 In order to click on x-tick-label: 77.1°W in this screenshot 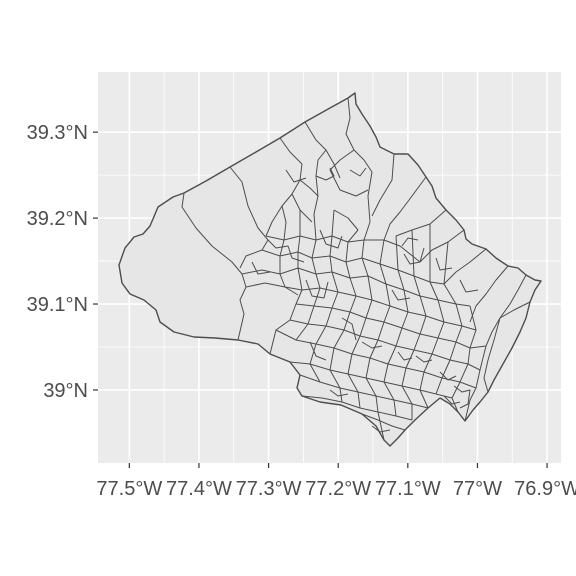, I will do `click(408, 489)`.